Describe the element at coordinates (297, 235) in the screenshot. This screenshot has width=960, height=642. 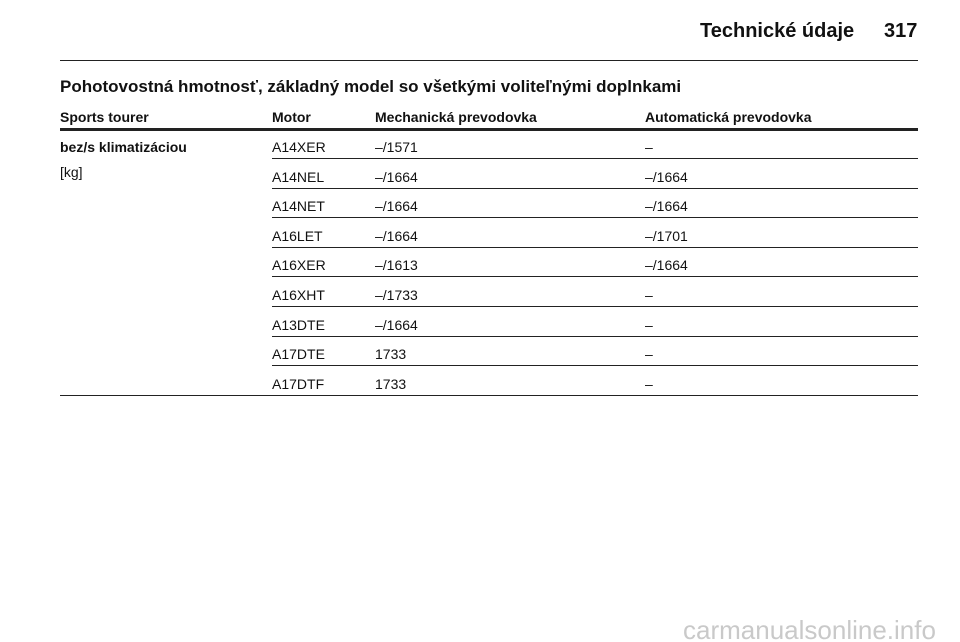
I see `cell: A16LET` at that location.